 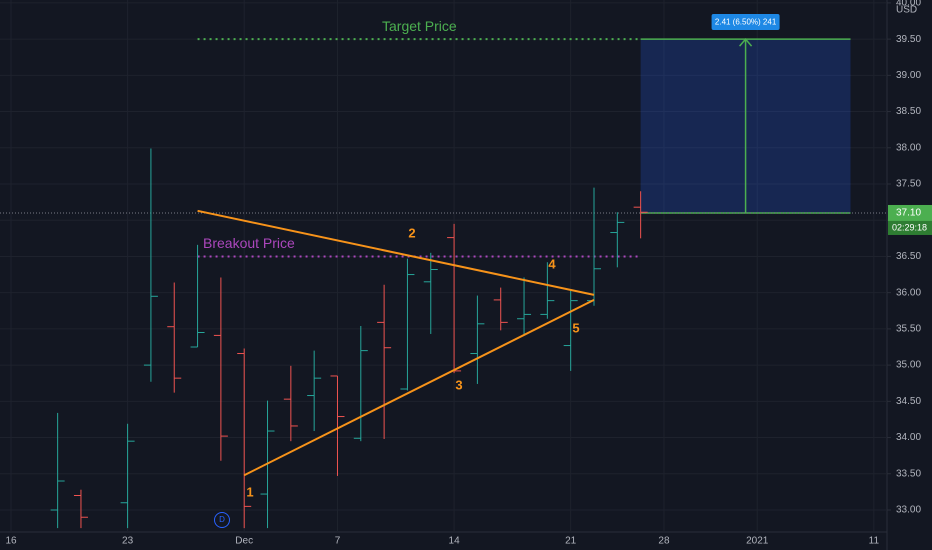 What do you see at coordinates (908, 4) in the screenshot?
I see `y-tick-label: 40.00` at bounding box center [908, 4].